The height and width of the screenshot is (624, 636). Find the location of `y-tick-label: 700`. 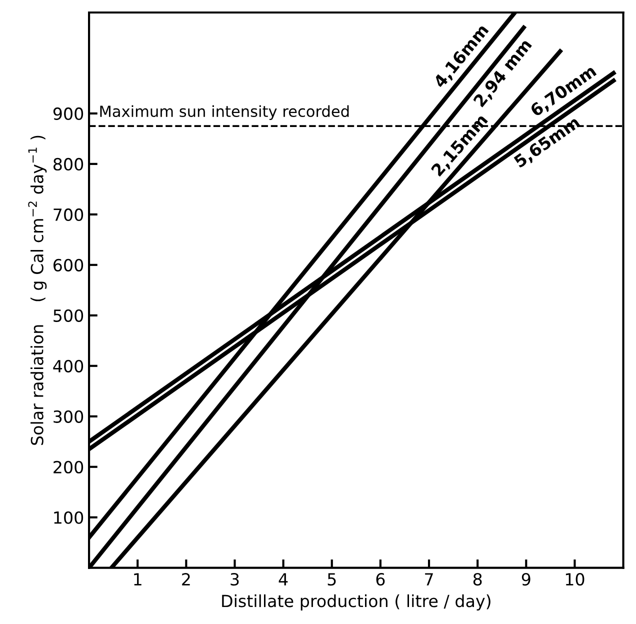

y-tick-label: 700 is located at coordinates (69, 214).